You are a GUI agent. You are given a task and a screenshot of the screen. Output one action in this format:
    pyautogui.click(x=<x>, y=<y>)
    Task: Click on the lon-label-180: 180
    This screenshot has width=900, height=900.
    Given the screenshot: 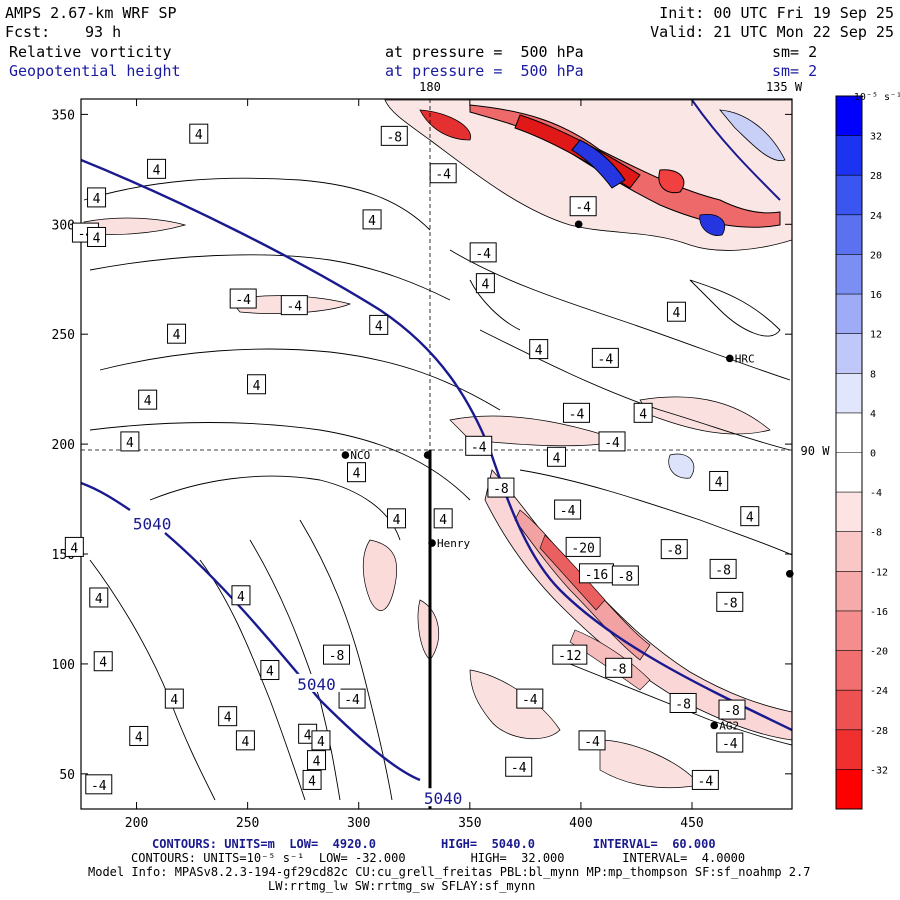 What is the action you would take?
    pyautogui.click(x=430, y=87)
    